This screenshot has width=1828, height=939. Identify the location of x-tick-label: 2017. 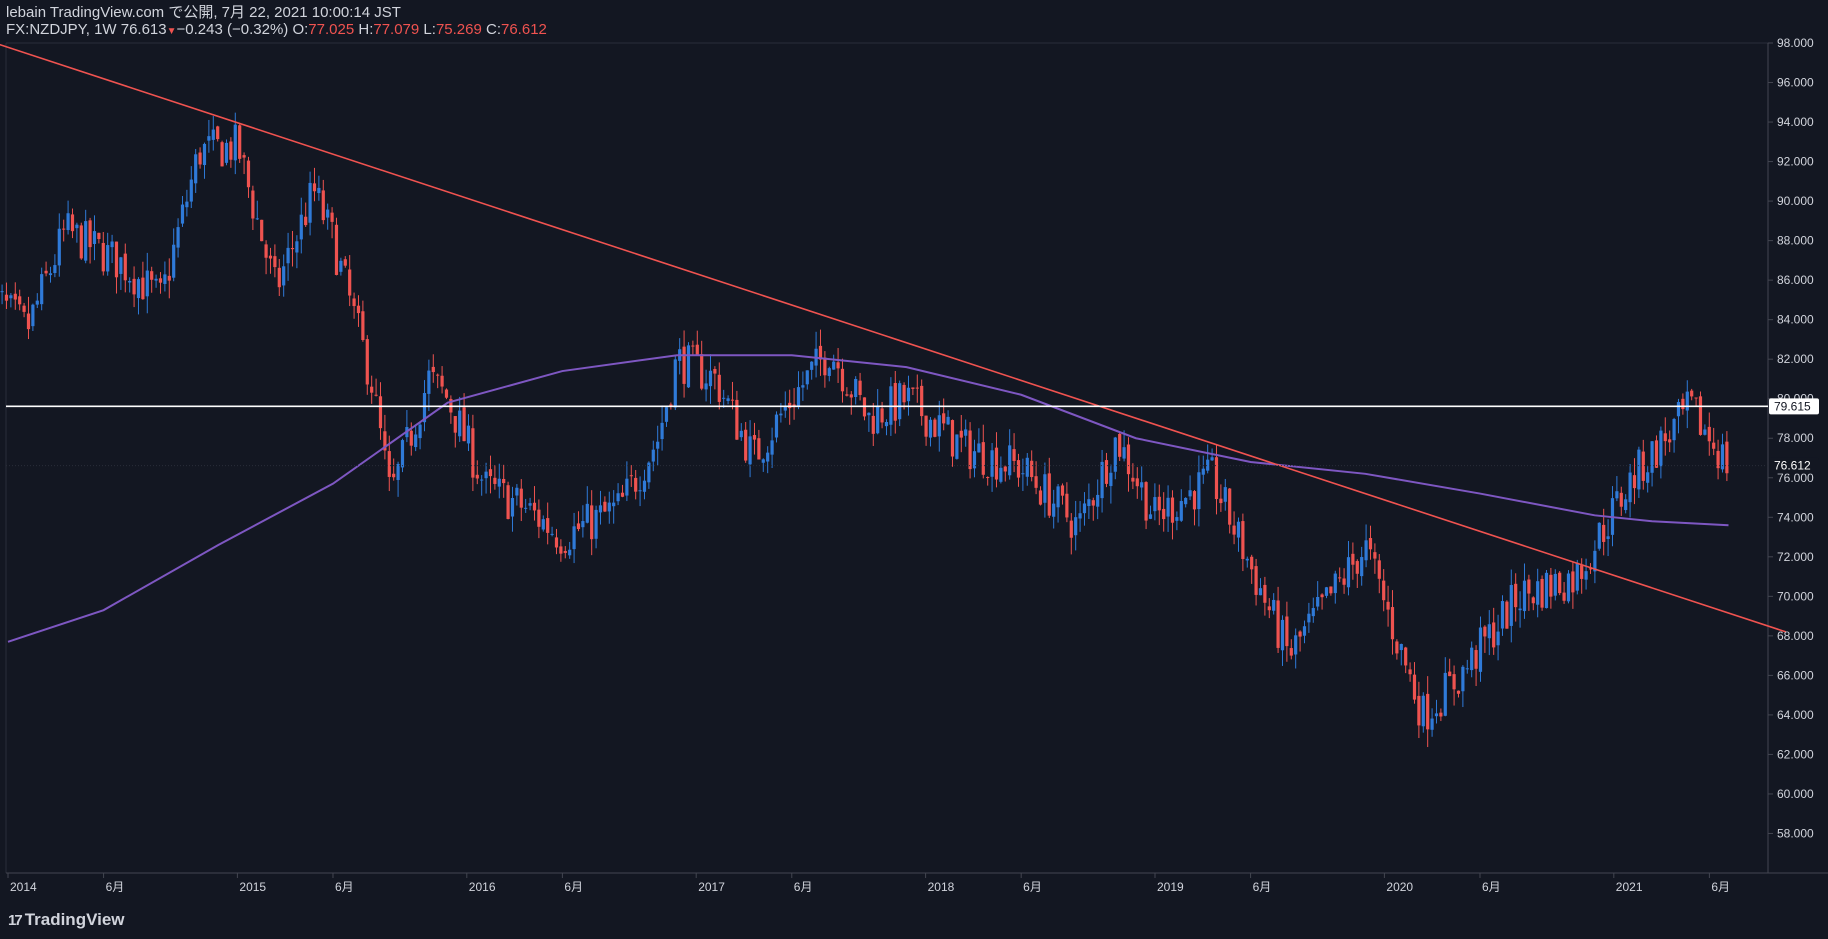
(711, 887).